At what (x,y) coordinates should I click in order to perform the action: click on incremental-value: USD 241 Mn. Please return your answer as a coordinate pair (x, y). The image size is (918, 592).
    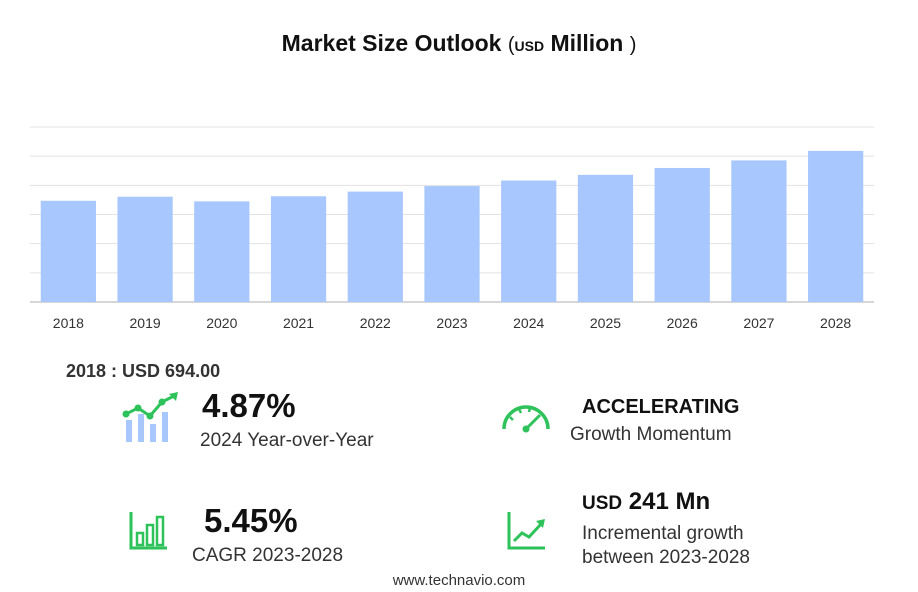
    Looking at the image, I should click on (646, 502).